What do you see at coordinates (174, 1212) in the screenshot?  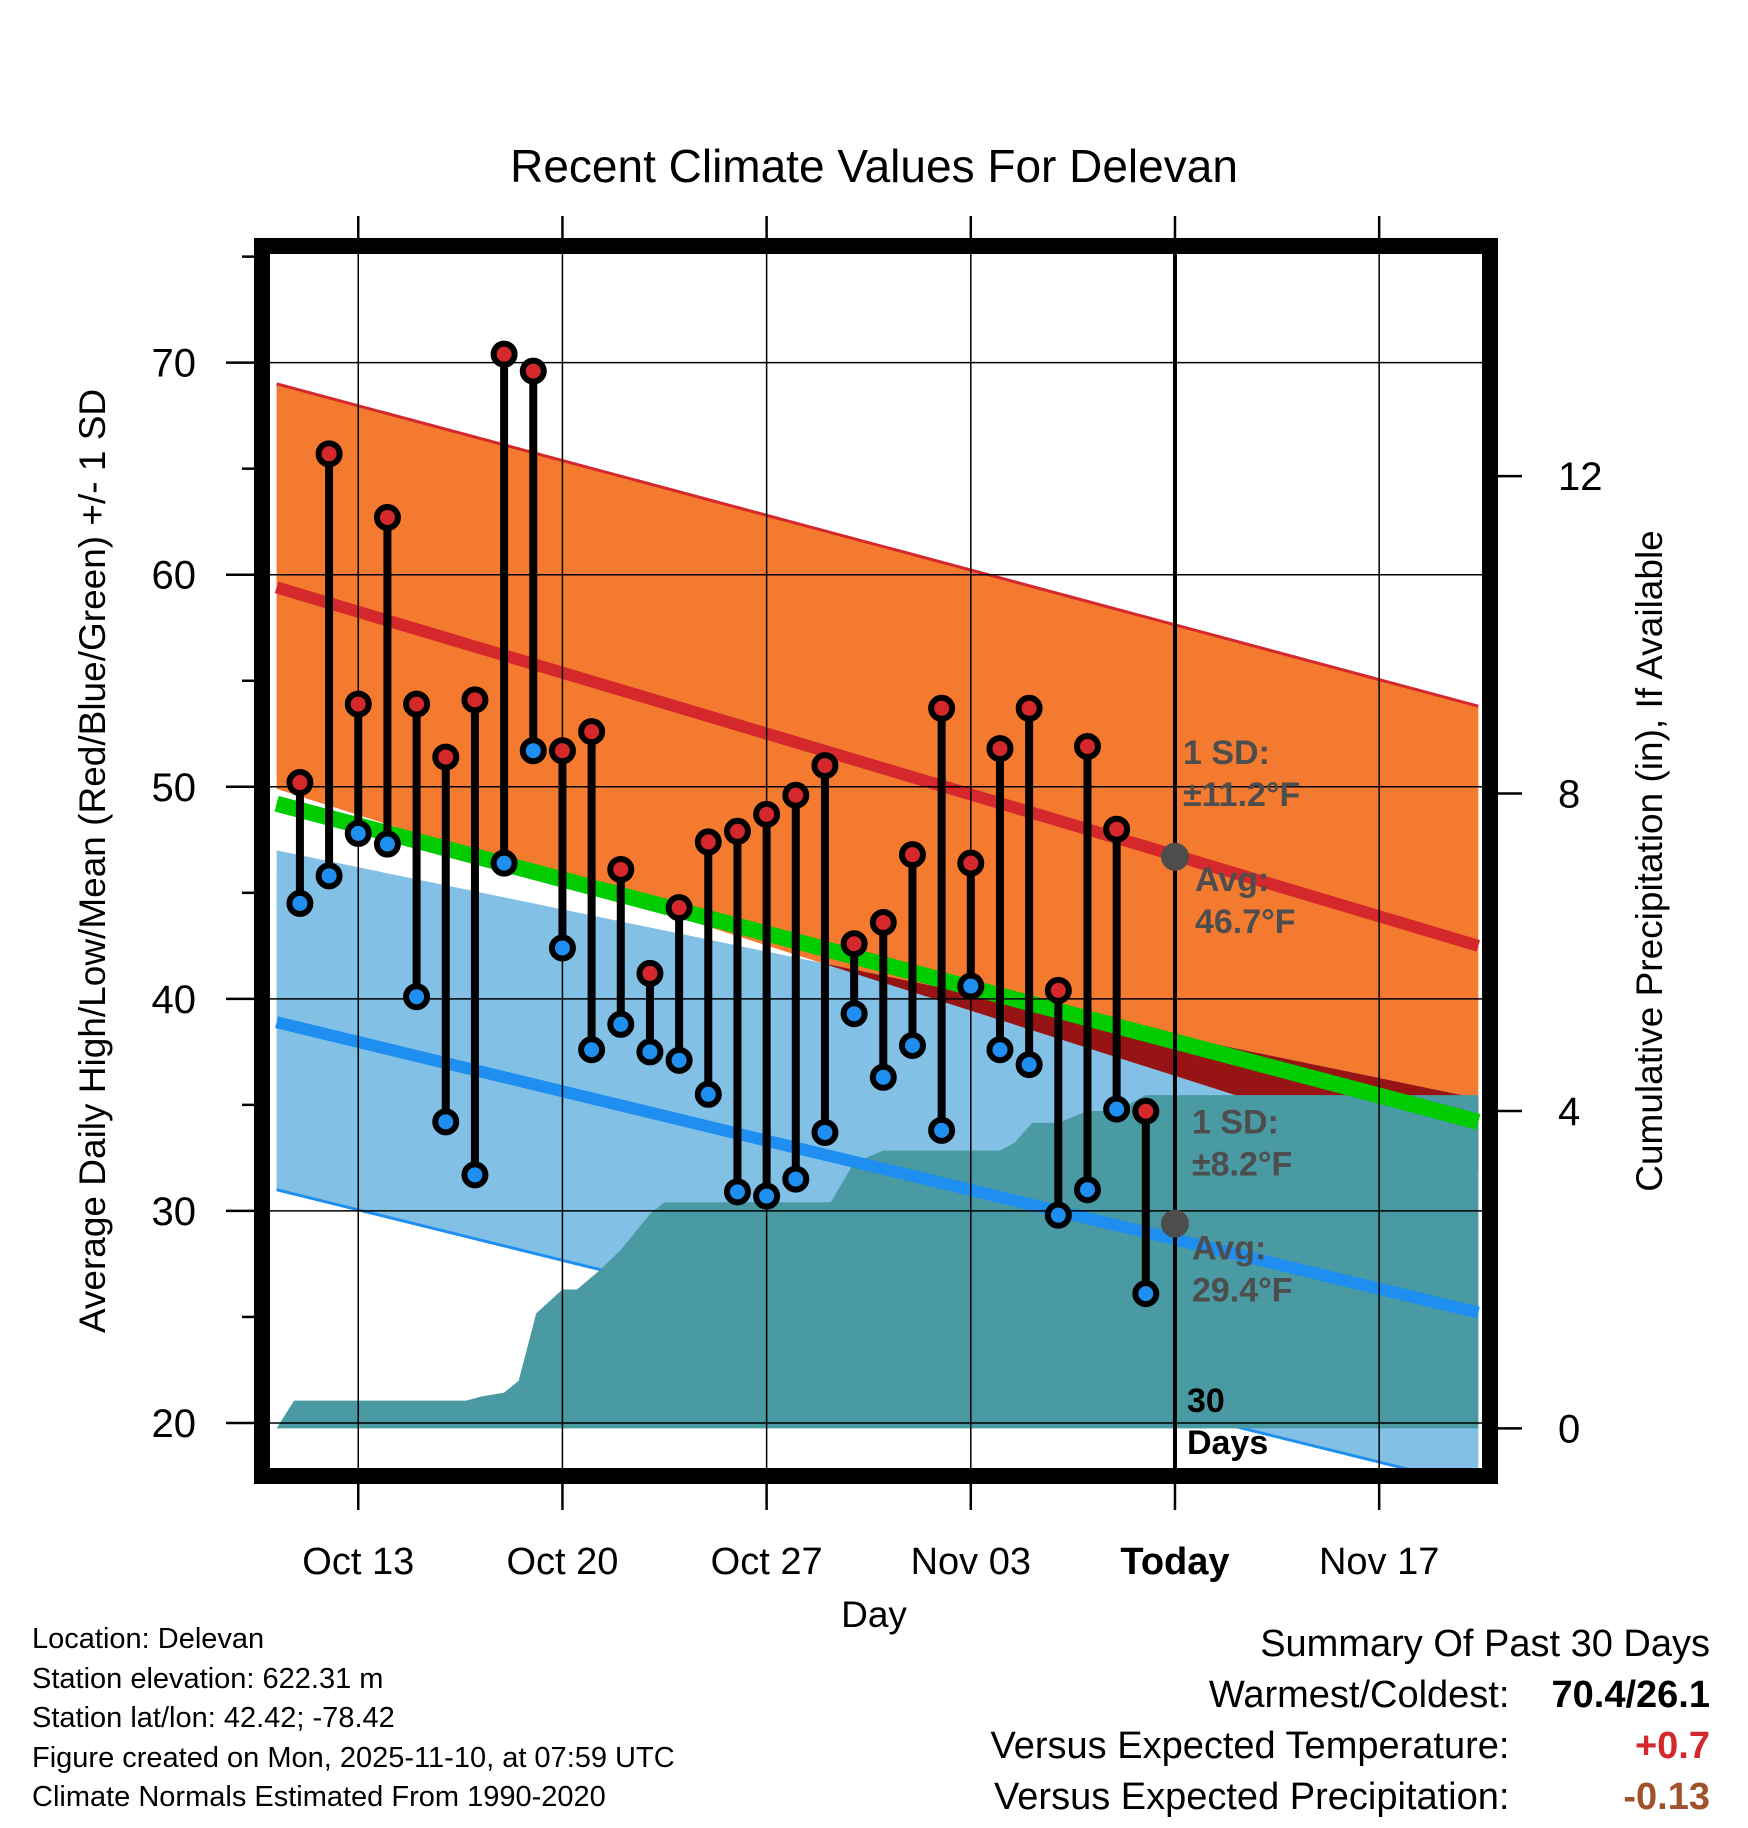 I see `y-tick-label: 30` at bounding box center [174, 1212].